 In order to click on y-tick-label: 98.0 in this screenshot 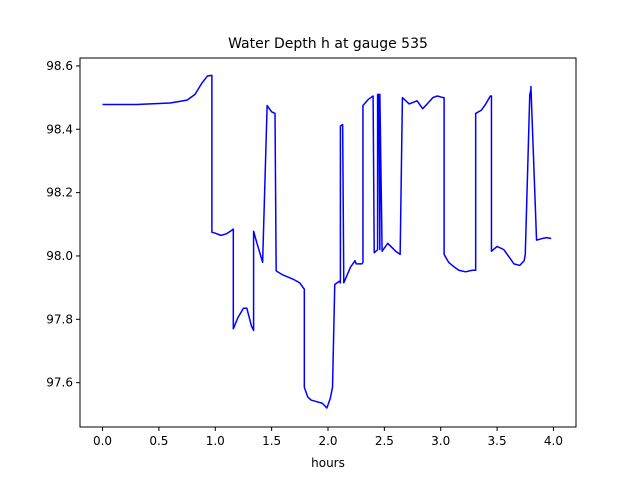, I will do `click(59, 256)`.